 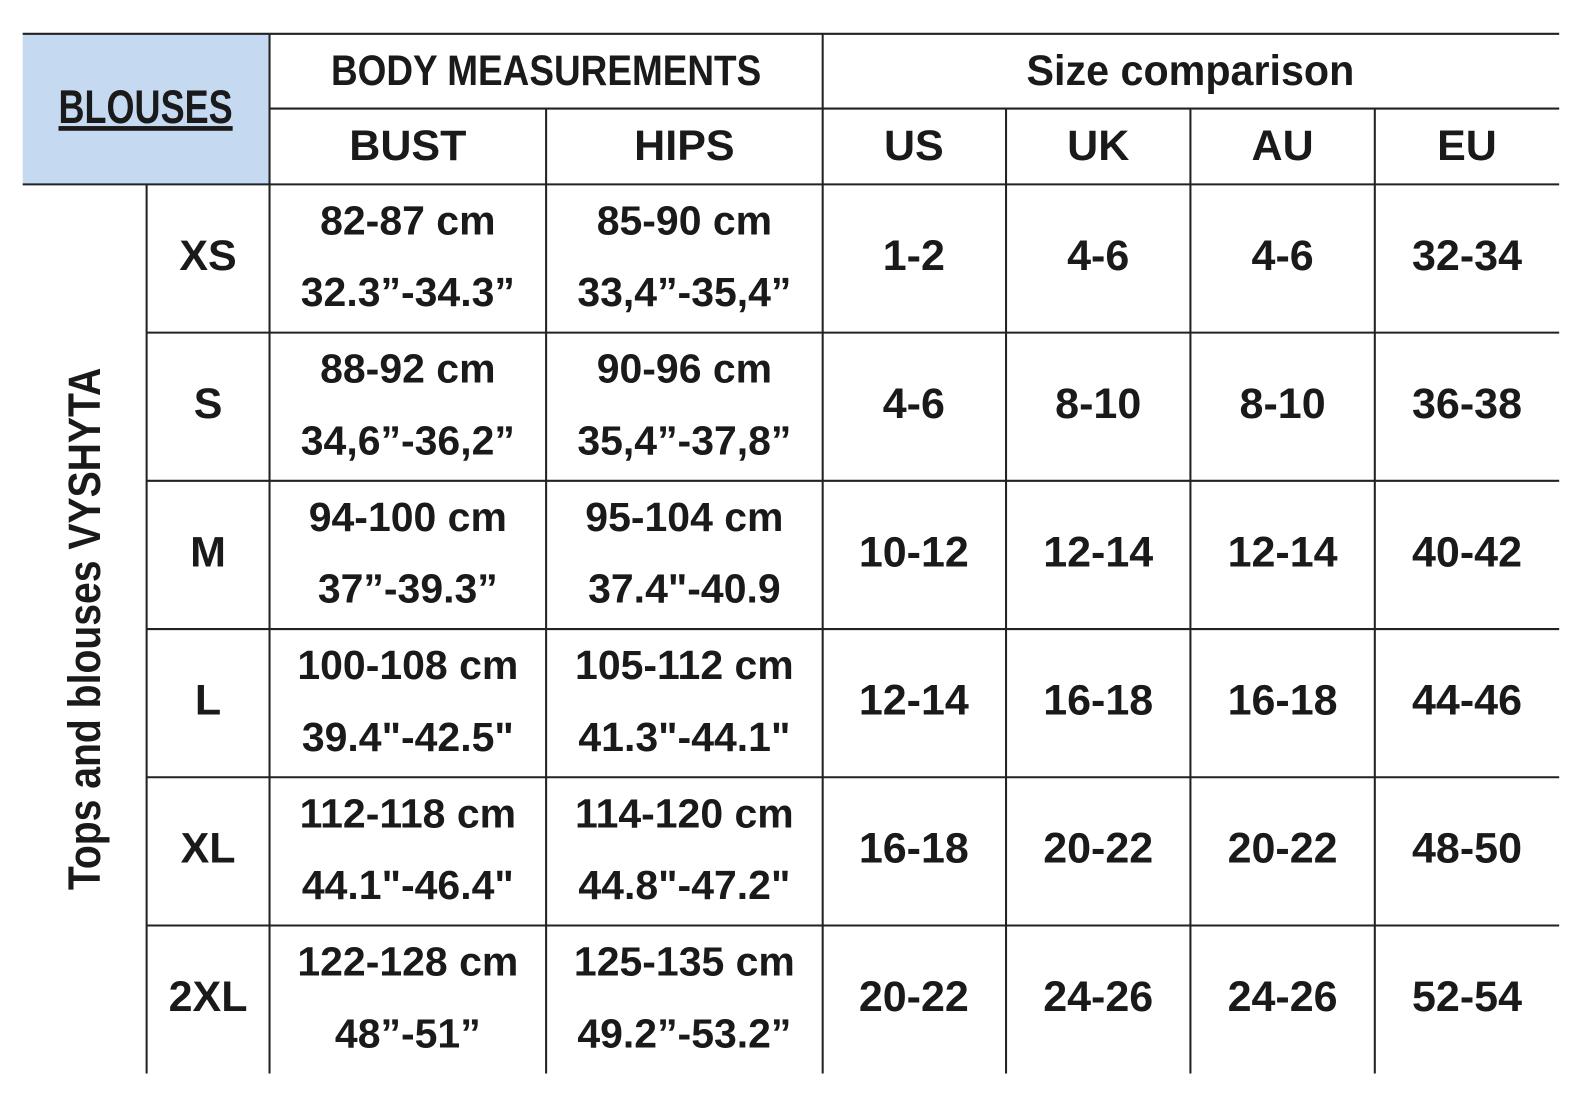 I want to click on size-value: 52-54, so click(x=1467, y=997).